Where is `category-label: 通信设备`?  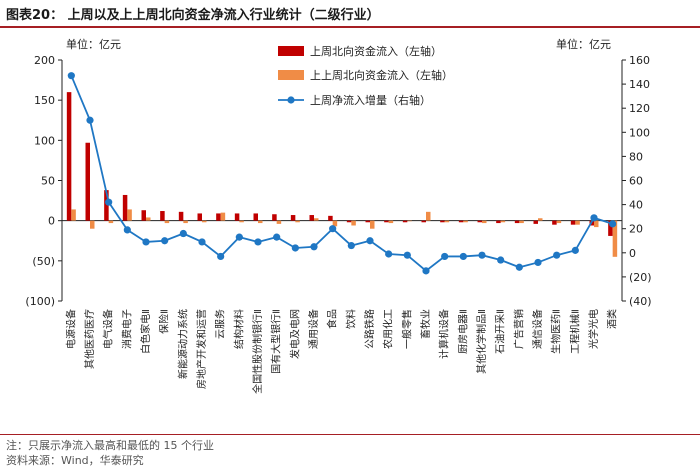 category-label: 通信设备 is located at coordinates (537, 329).